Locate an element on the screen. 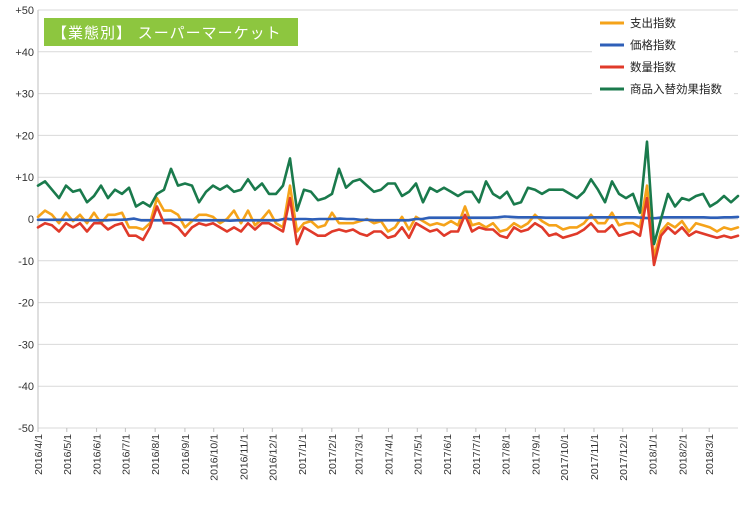  x-tick-label: 2016/11/1 is located at coordinates (244, 457).